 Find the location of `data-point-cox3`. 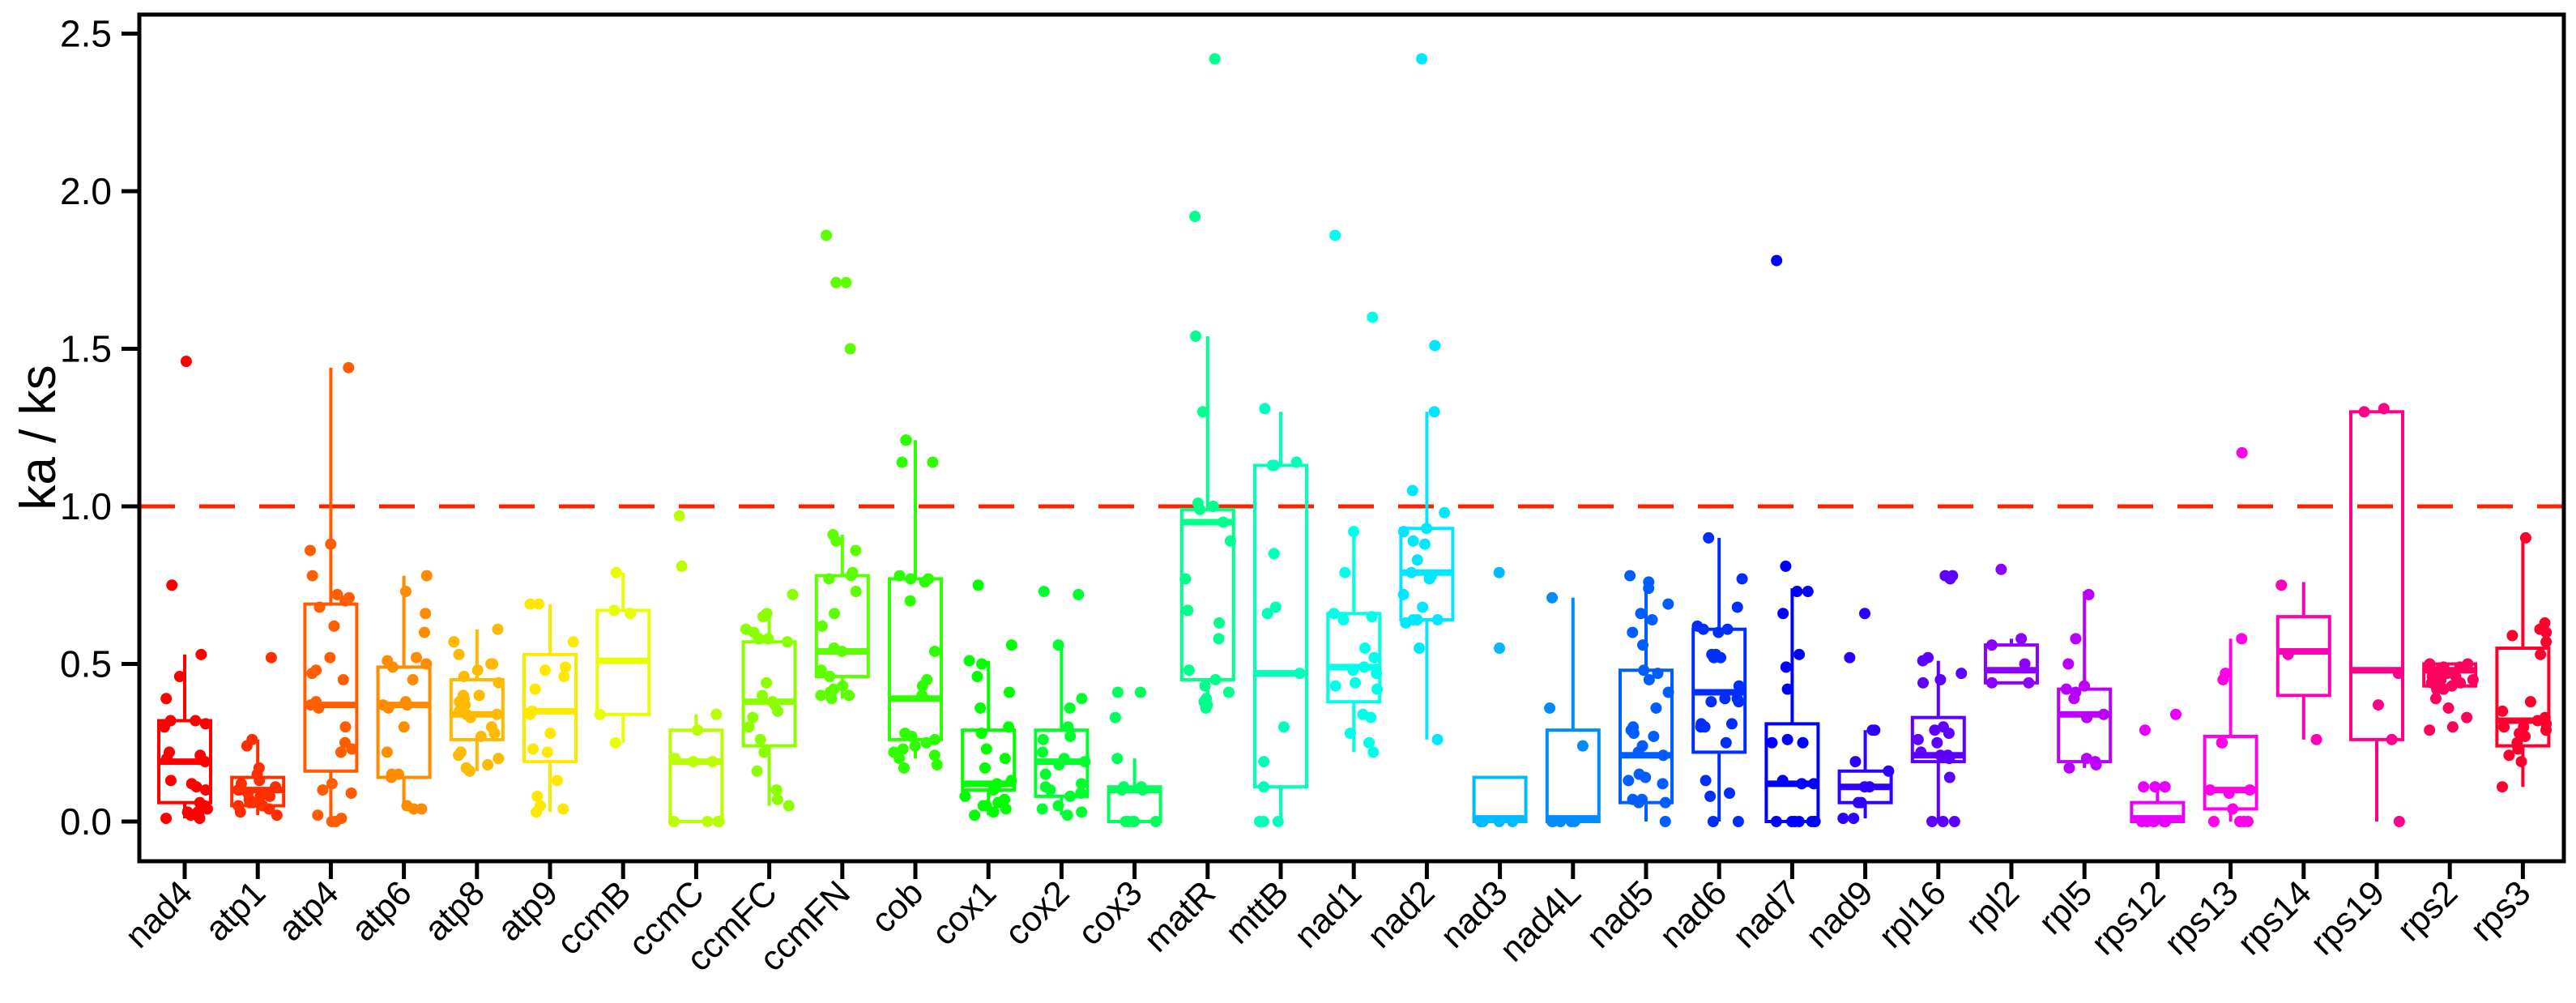

data-point-cox3 is located at coordinates (1118, 692).